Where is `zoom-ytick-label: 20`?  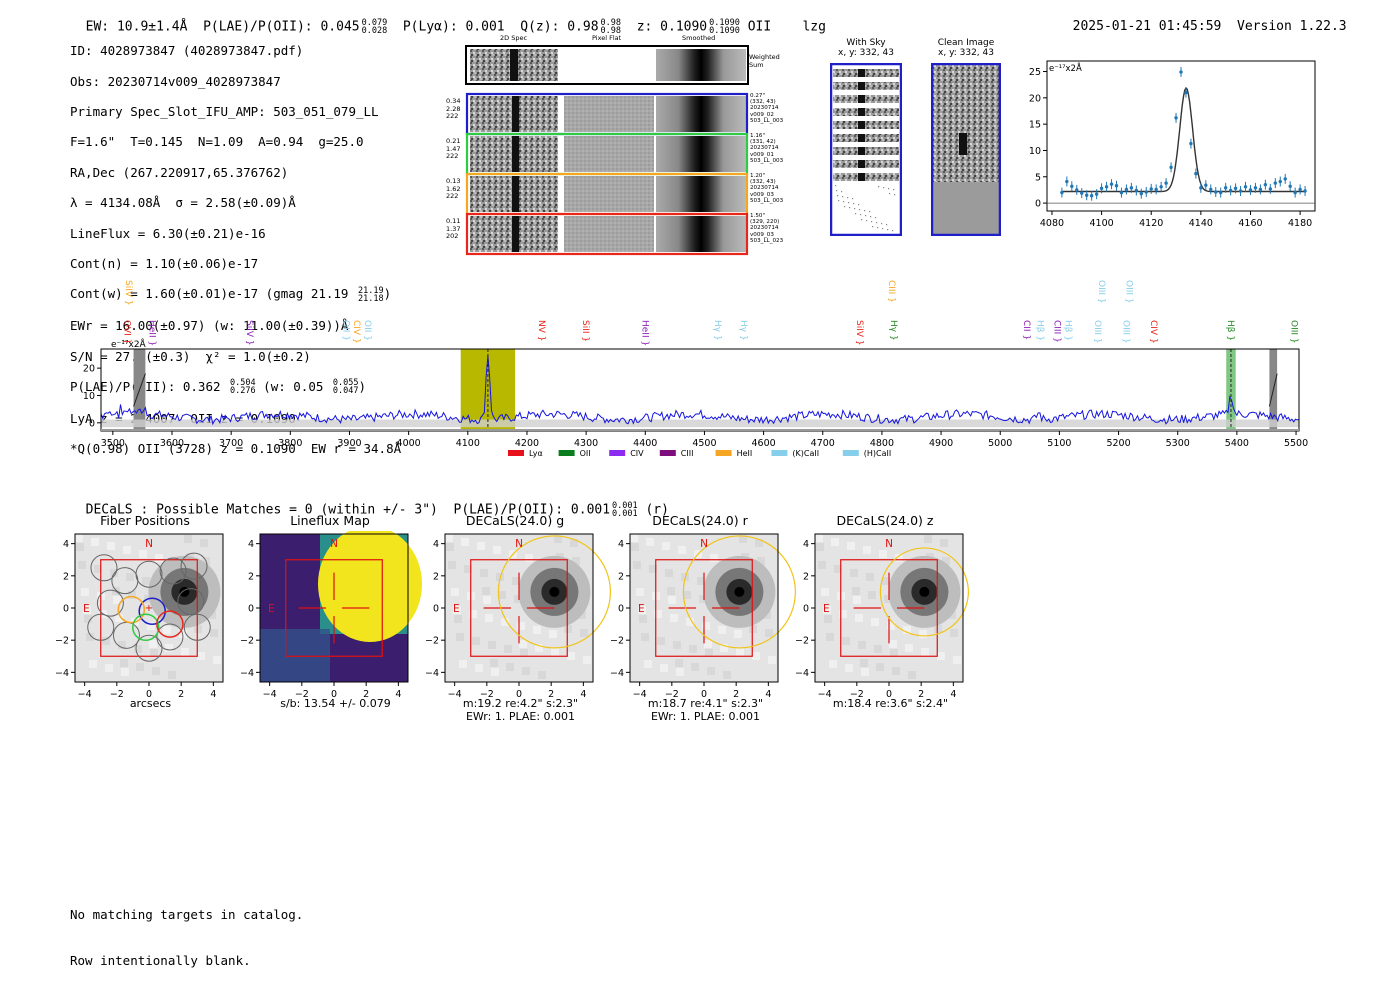
zoom-ytick-label: 20 is located at coordinates (1035, 98).